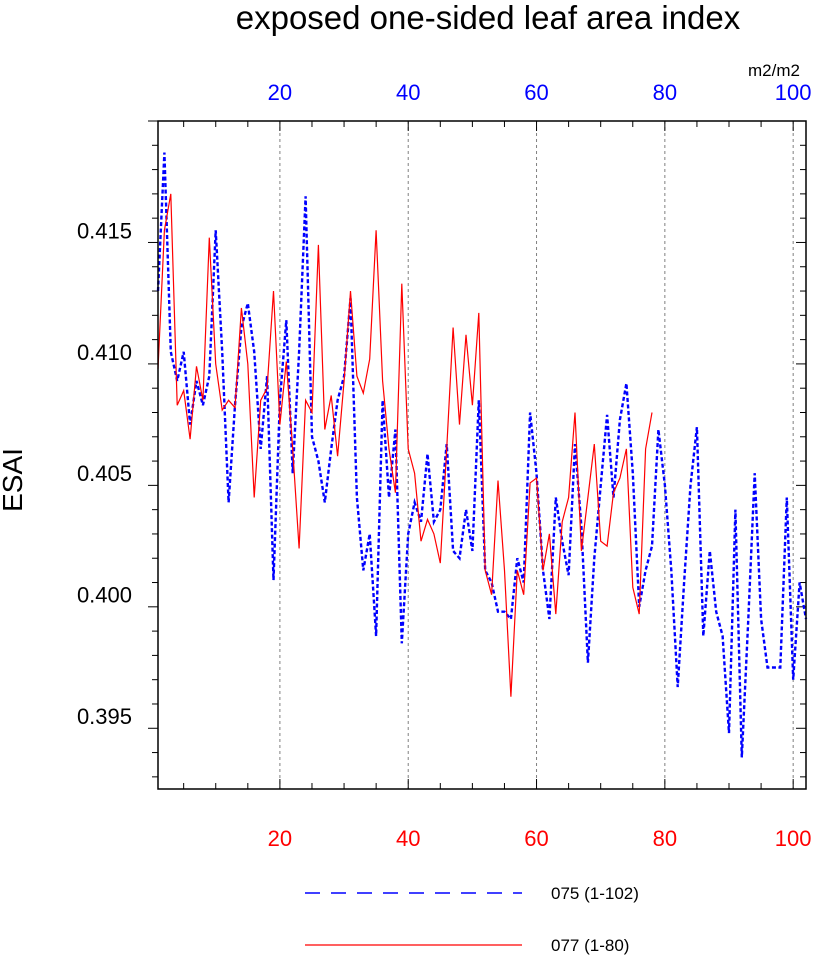  I want to click on chart-title: exposed one-sided leaf area index, so click(488, 18).